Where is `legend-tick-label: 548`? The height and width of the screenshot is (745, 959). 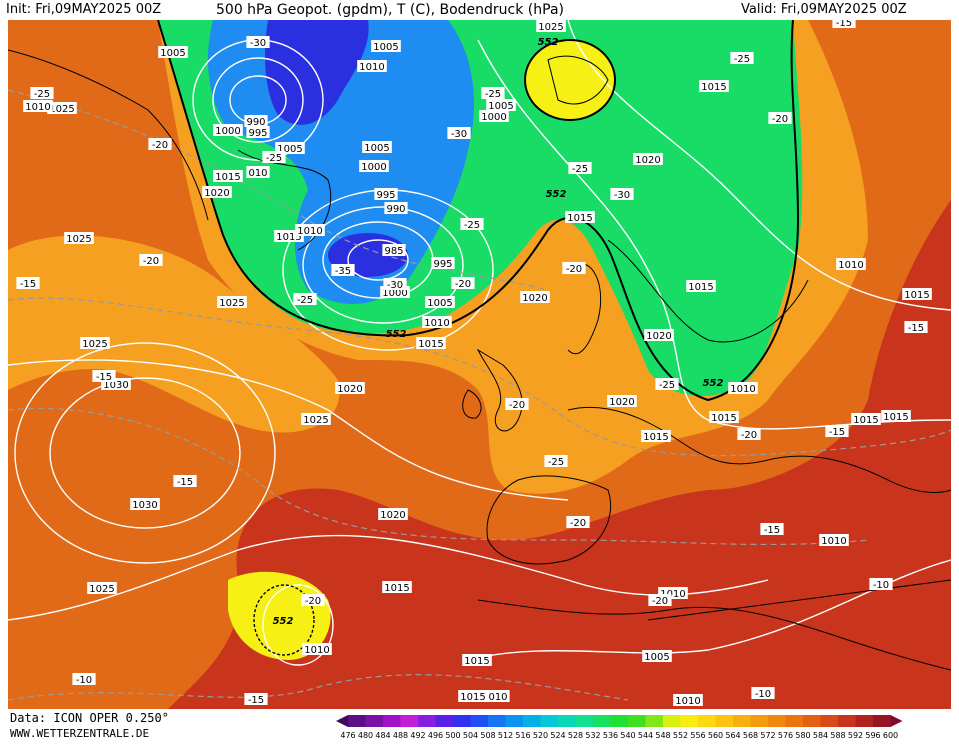
legend-tick-label: 548 is located at coordinates (662, 735).